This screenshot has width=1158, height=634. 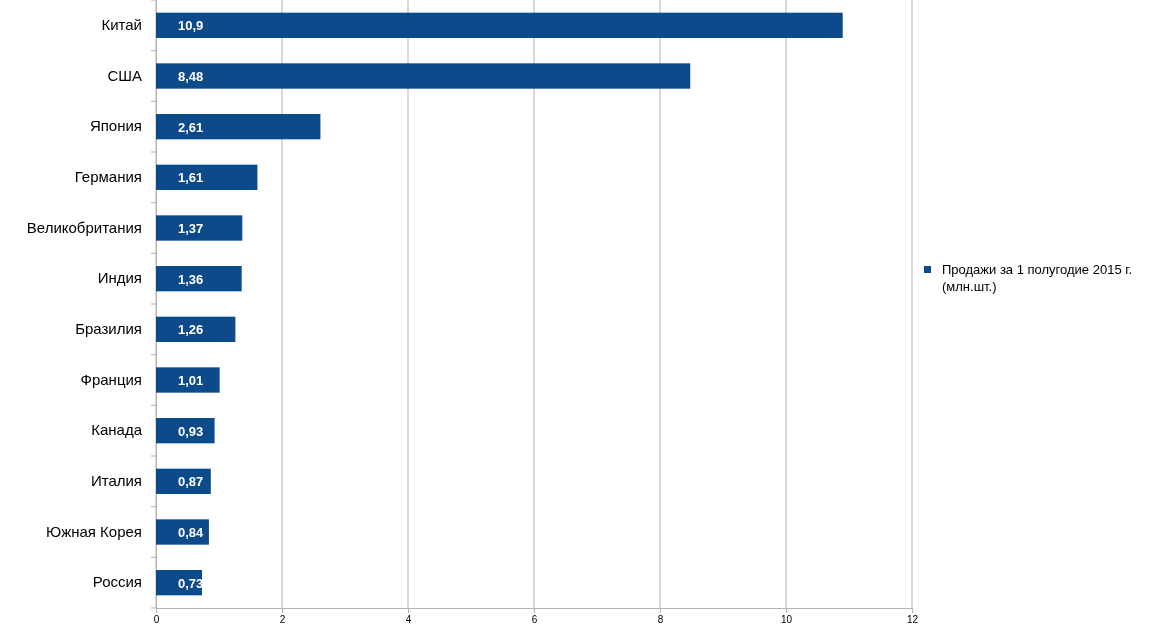 What do you see at coordinates (117, 582) in the screenshot?
I see `y-tick-label: Россия` at bounding box center [117, 582].